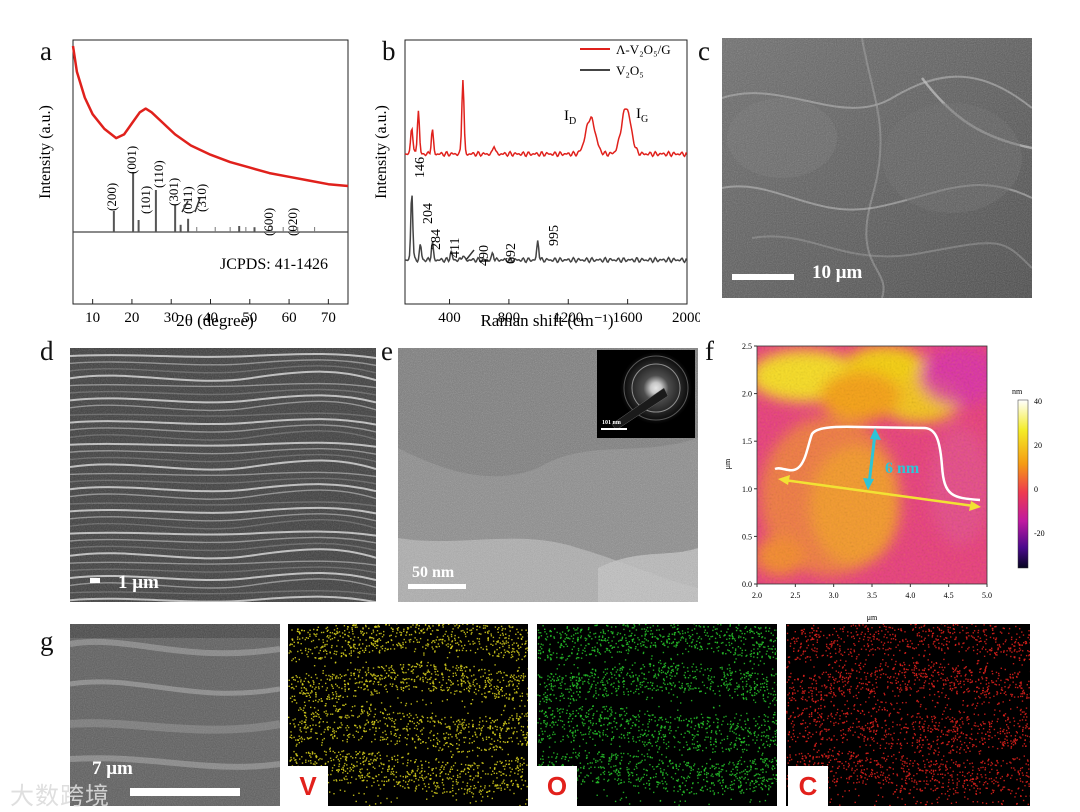 The height and width of the screenshot is (812, 1080). I want to click on xrd-xtick-label: 50, so click(249, 318).